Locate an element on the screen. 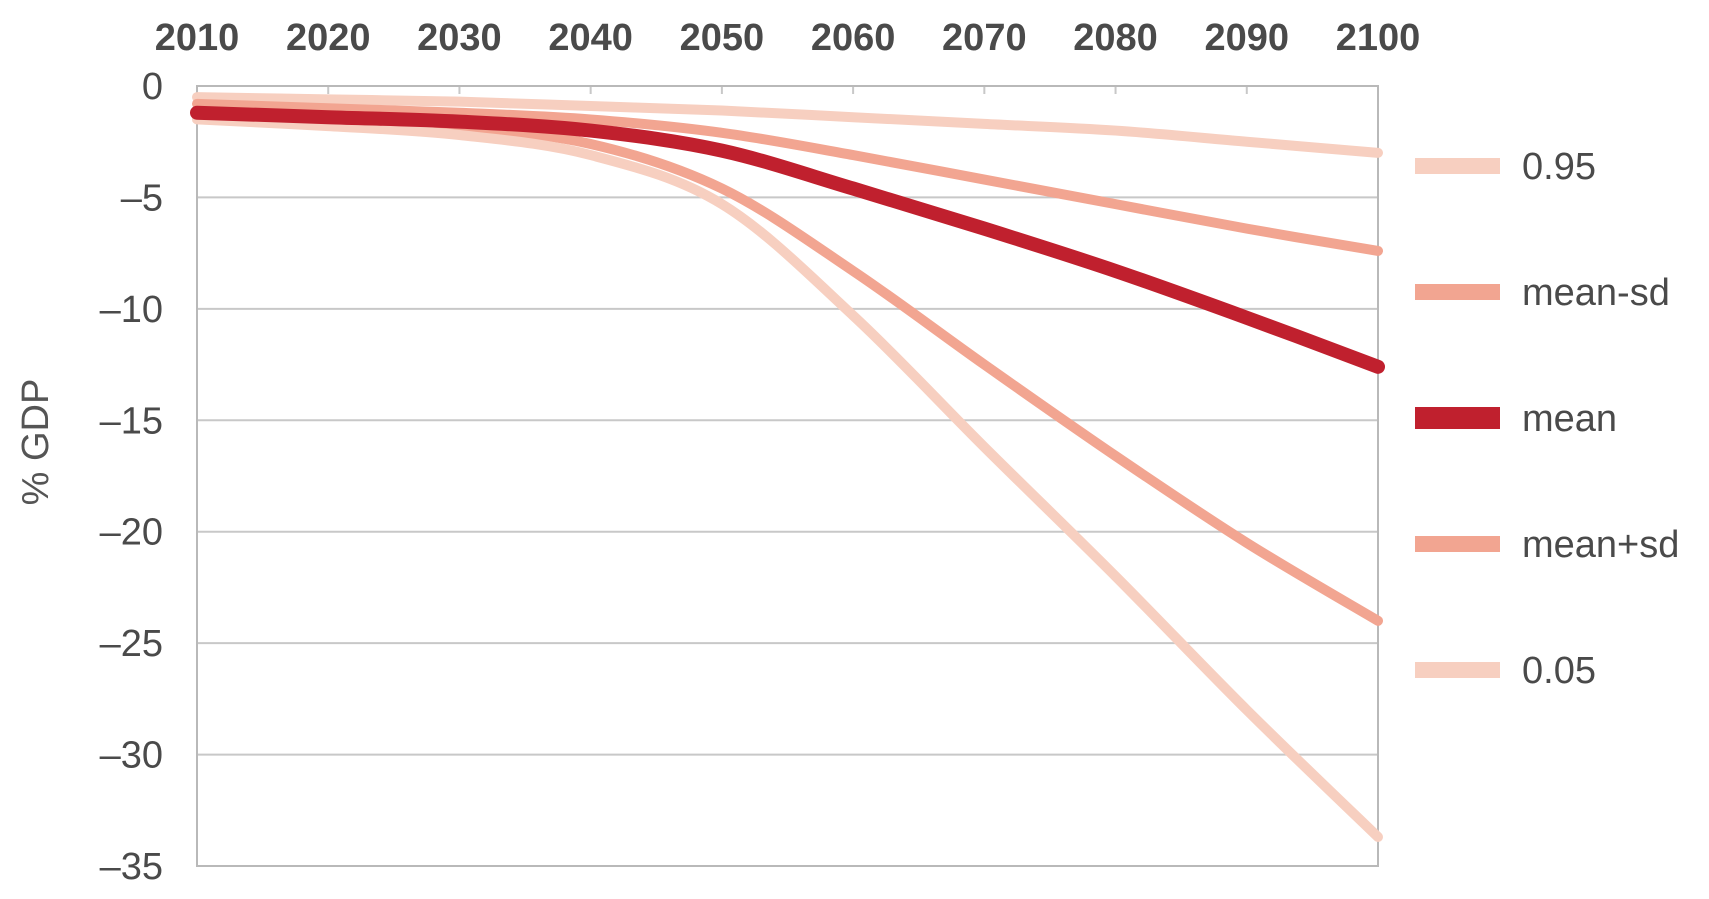 The height and width of the screenshot is (899, 1709). legend-label-0-95: 0.95 is located at coordinates (1559, 167).